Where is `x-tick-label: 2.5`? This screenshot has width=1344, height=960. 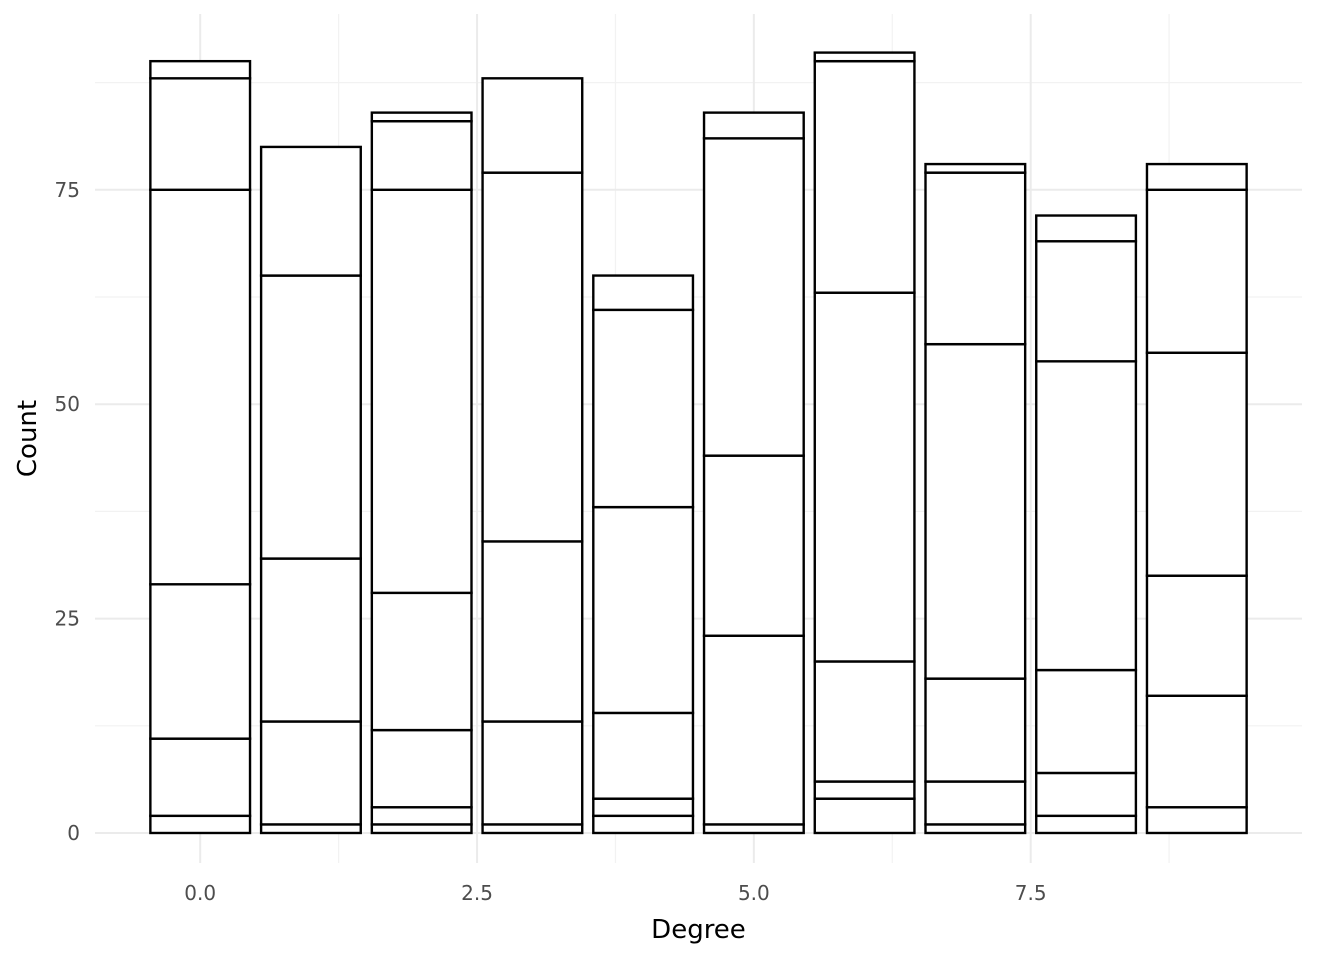 x-tick-label: 2.5 is located at coordinates (477, 893).